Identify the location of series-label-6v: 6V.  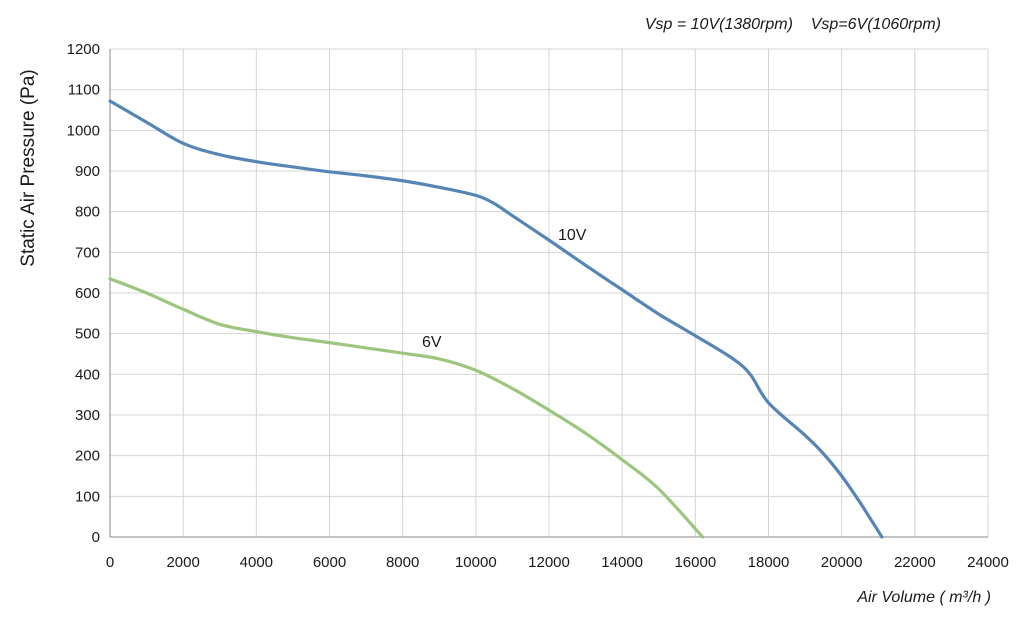
(432, 342).